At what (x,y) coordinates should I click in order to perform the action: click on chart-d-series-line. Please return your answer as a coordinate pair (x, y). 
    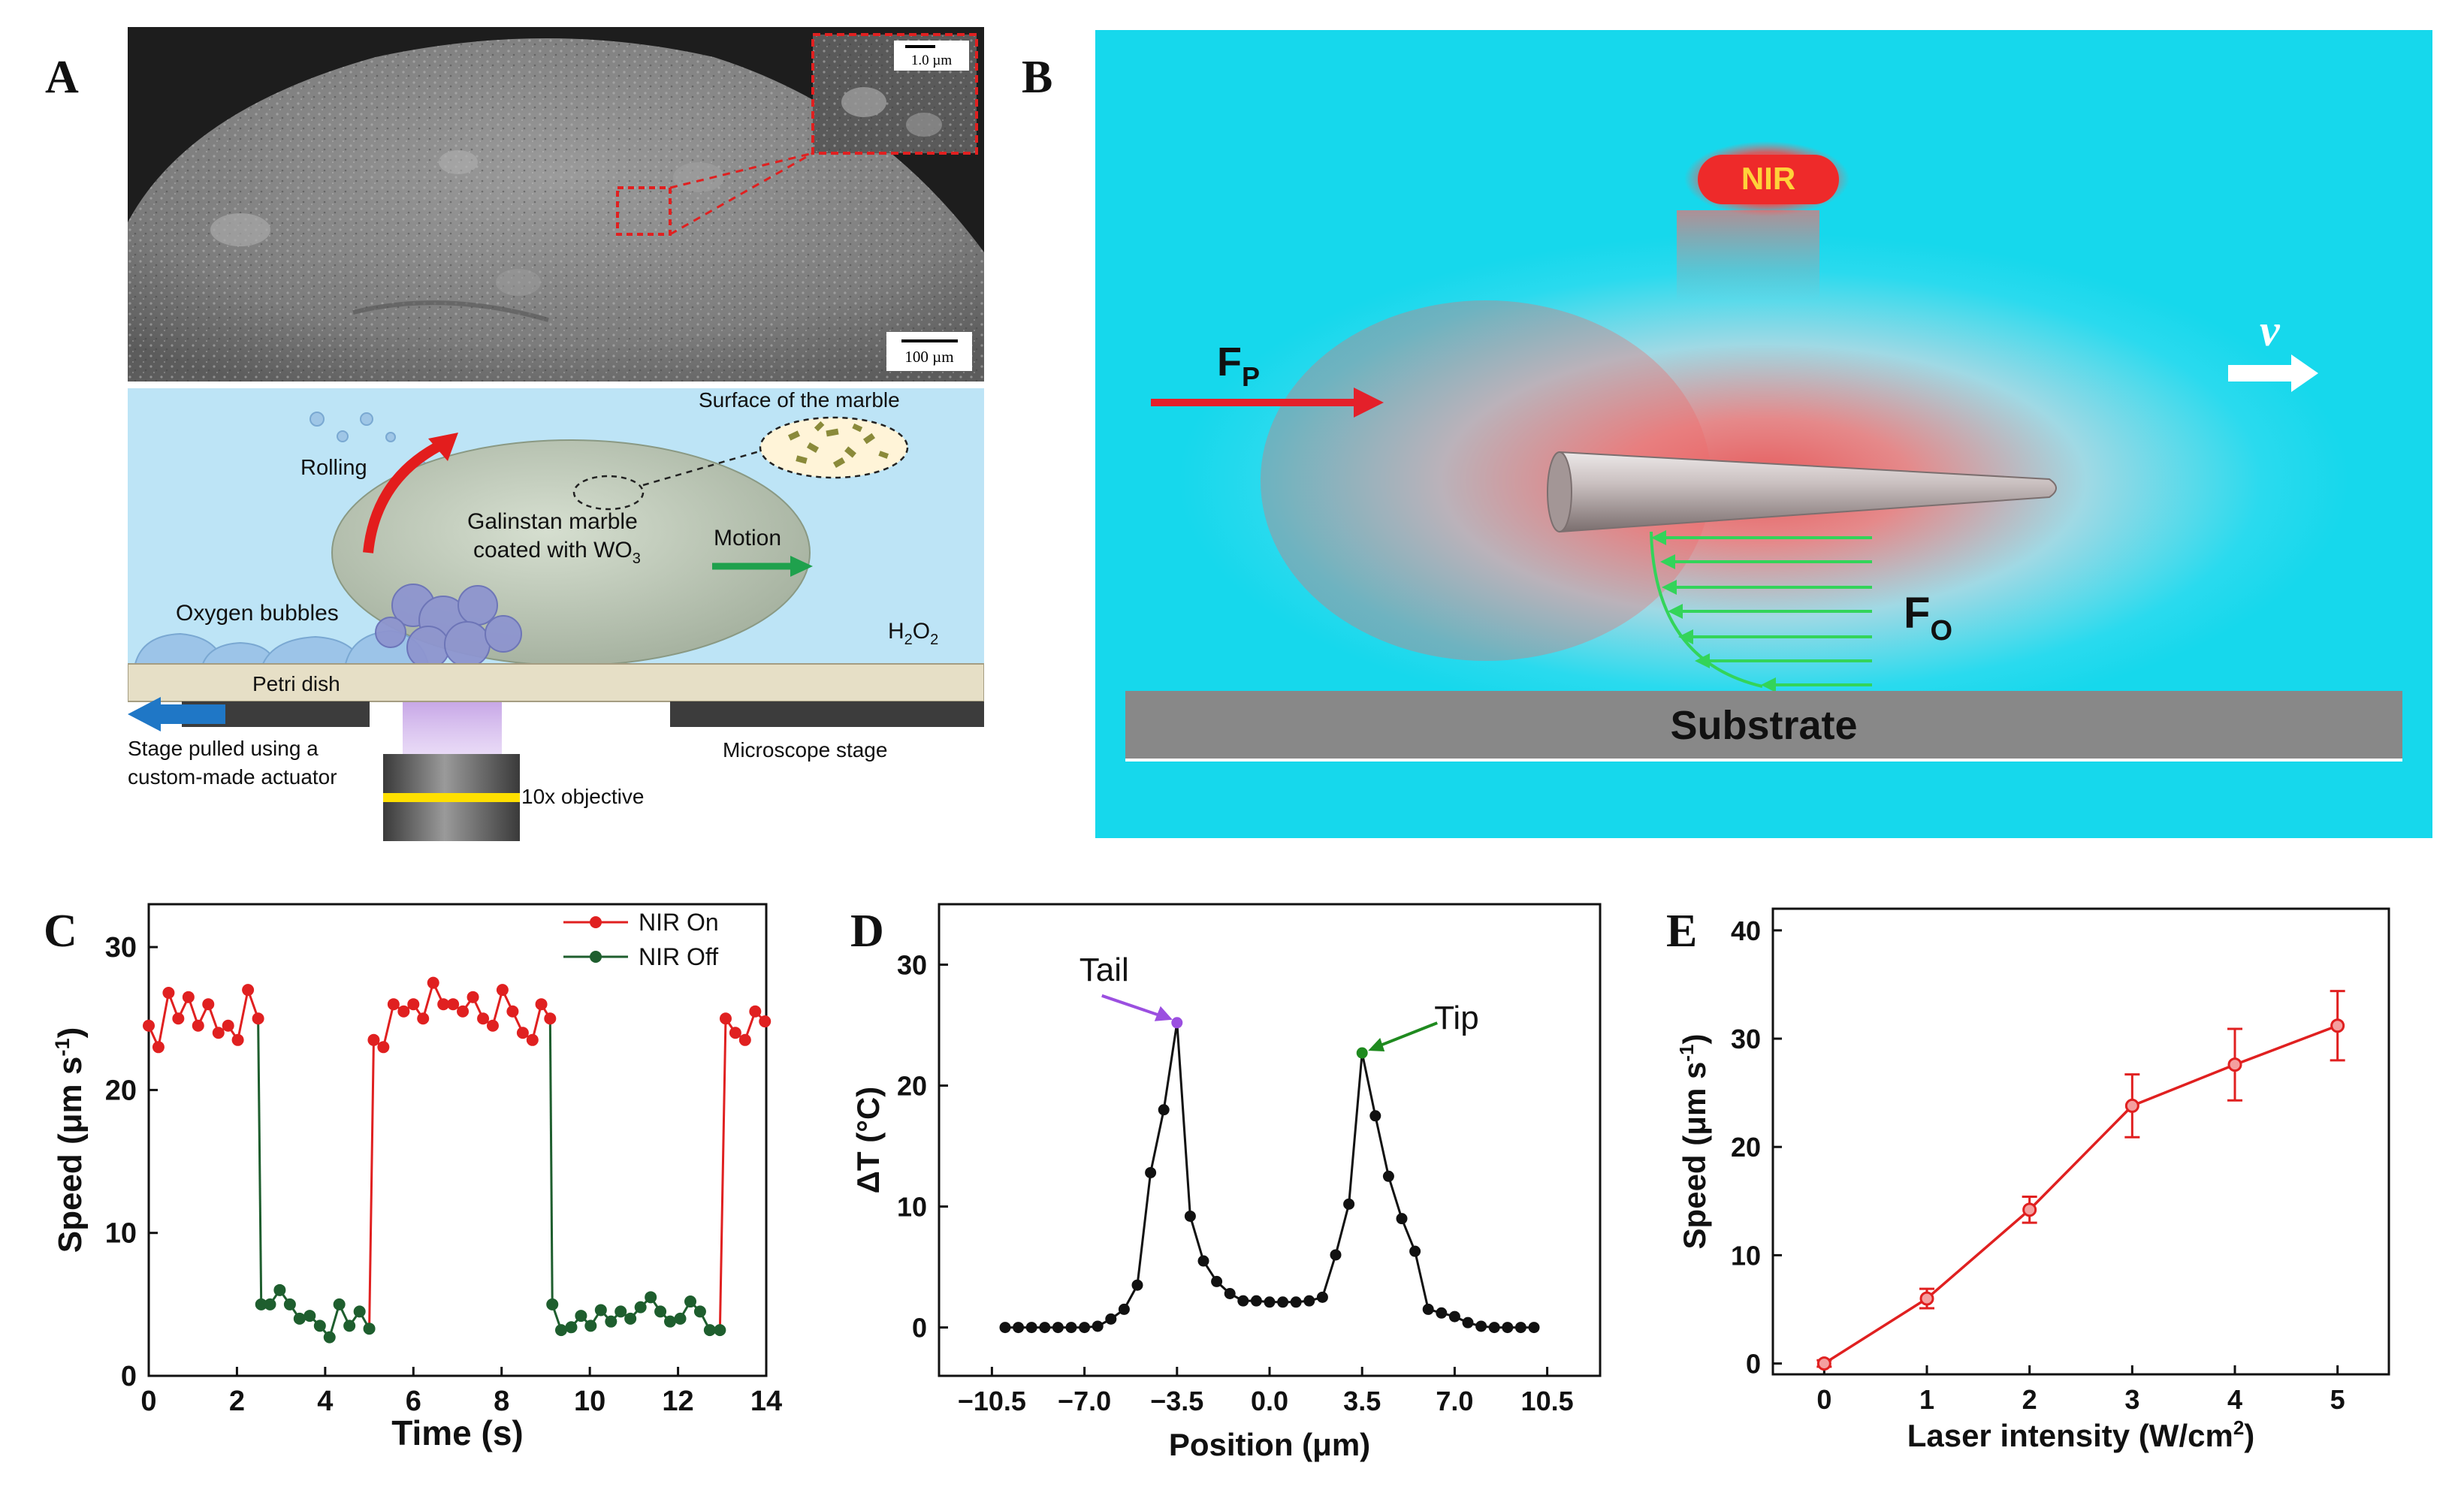
    Looking at the image, I should click on (1269, 1175).